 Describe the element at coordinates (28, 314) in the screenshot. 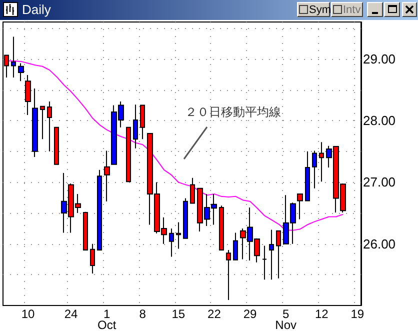

I see `x-tick-label: 10` at that location.